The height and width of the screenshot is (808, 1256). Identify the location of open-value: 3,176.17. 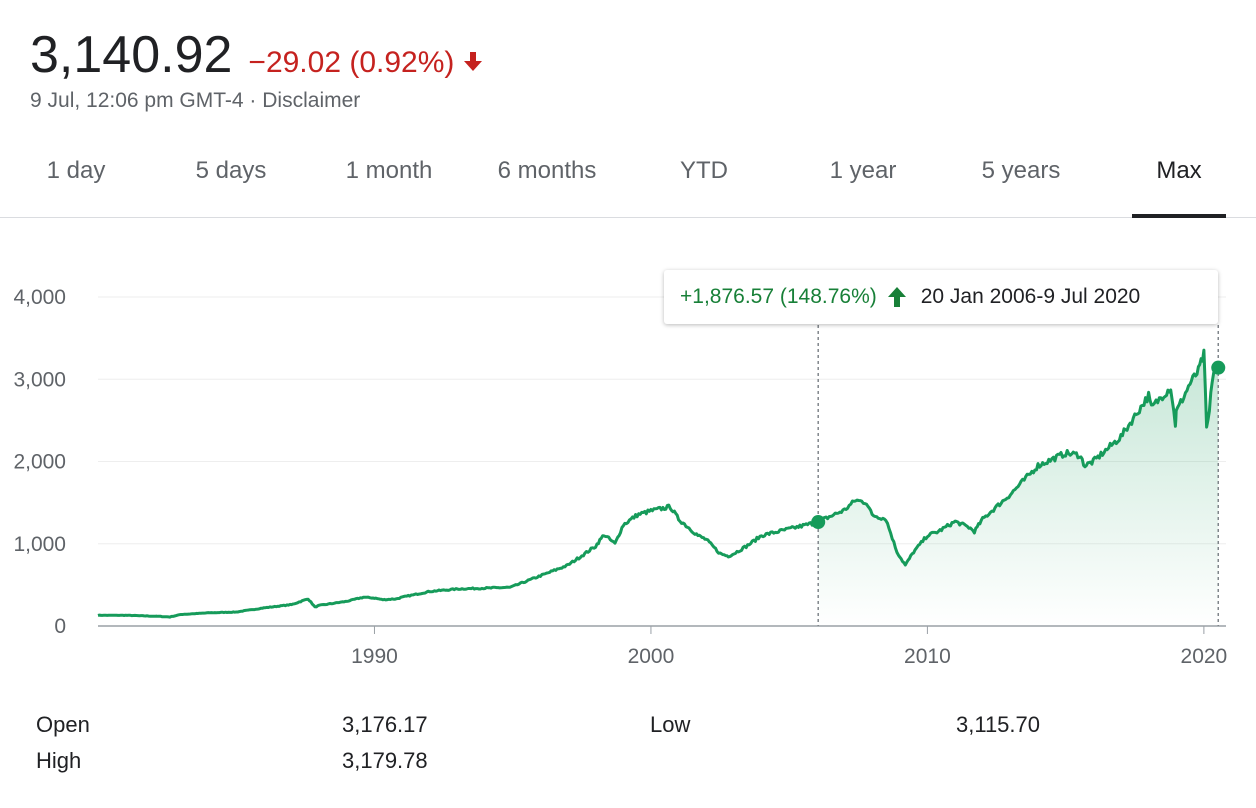
(385, 724).